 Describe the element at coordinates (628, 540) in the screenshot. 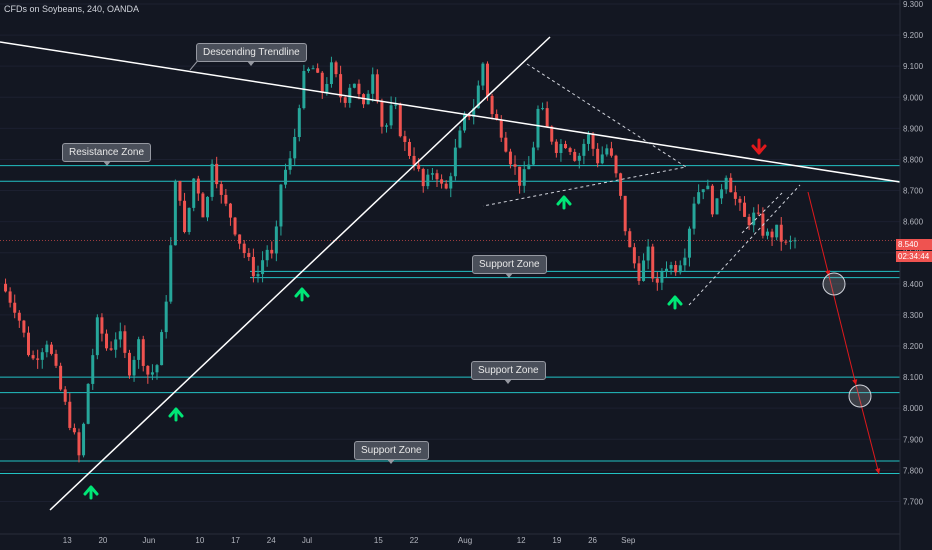

I see `x-tick-label: Sep` at that location.